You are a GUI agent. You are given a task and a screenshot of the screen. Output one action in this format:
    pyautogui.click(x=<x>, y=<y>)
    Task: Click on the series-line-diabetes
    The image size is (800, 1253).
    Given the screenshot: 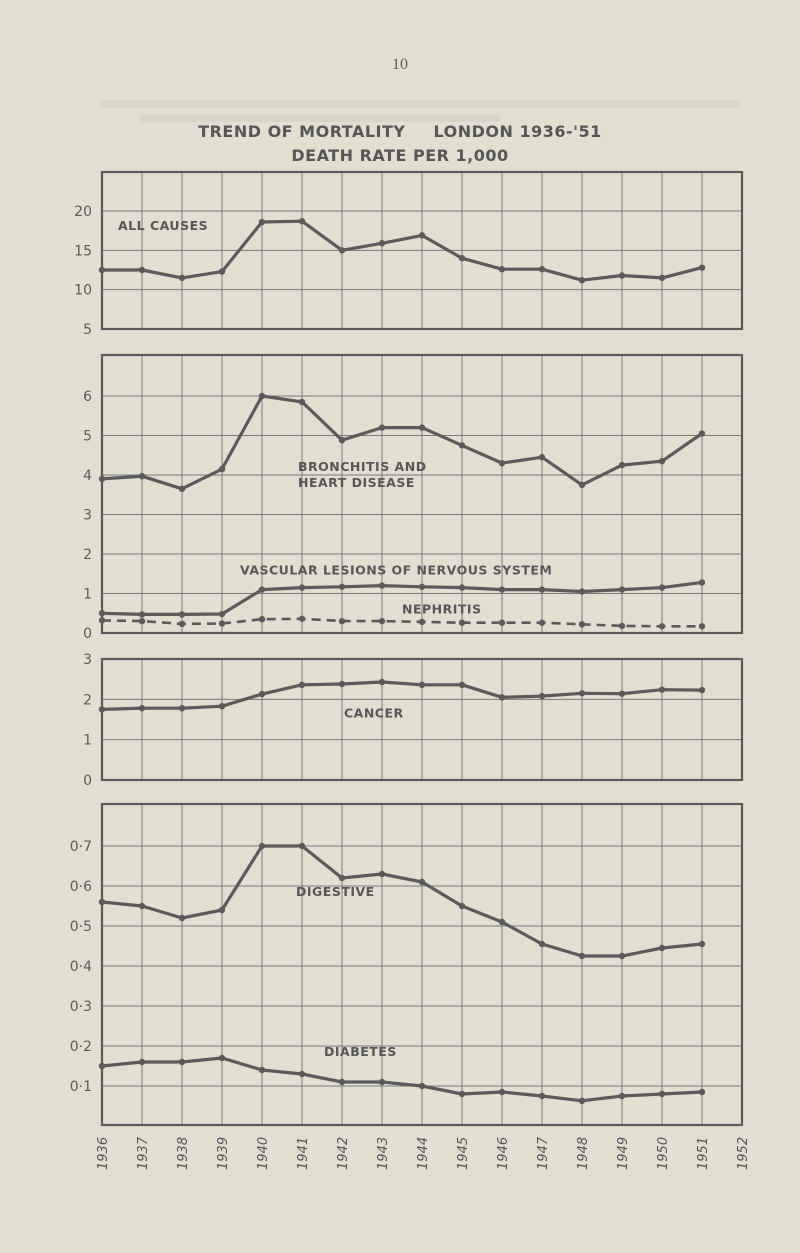 What is the action you would take?
    pyautogui.click(x=402, y=1079)
    